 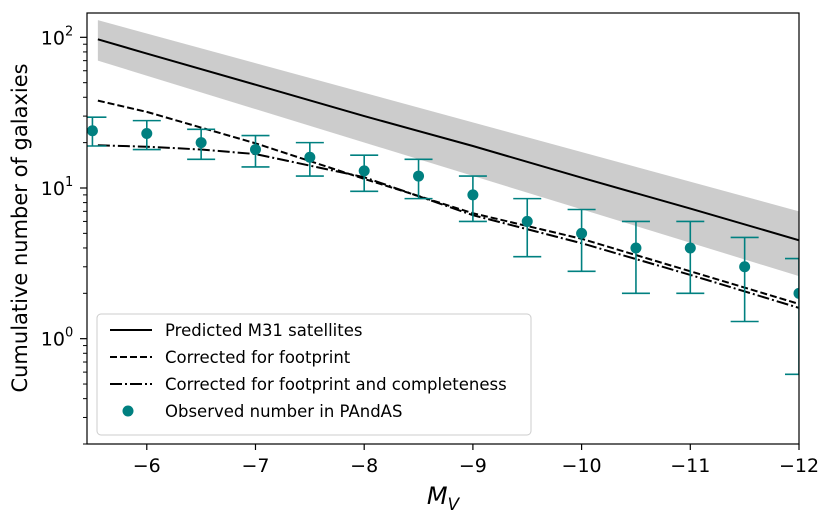 I want to click on x-tick-label: −9, so click(x=473, y=466).